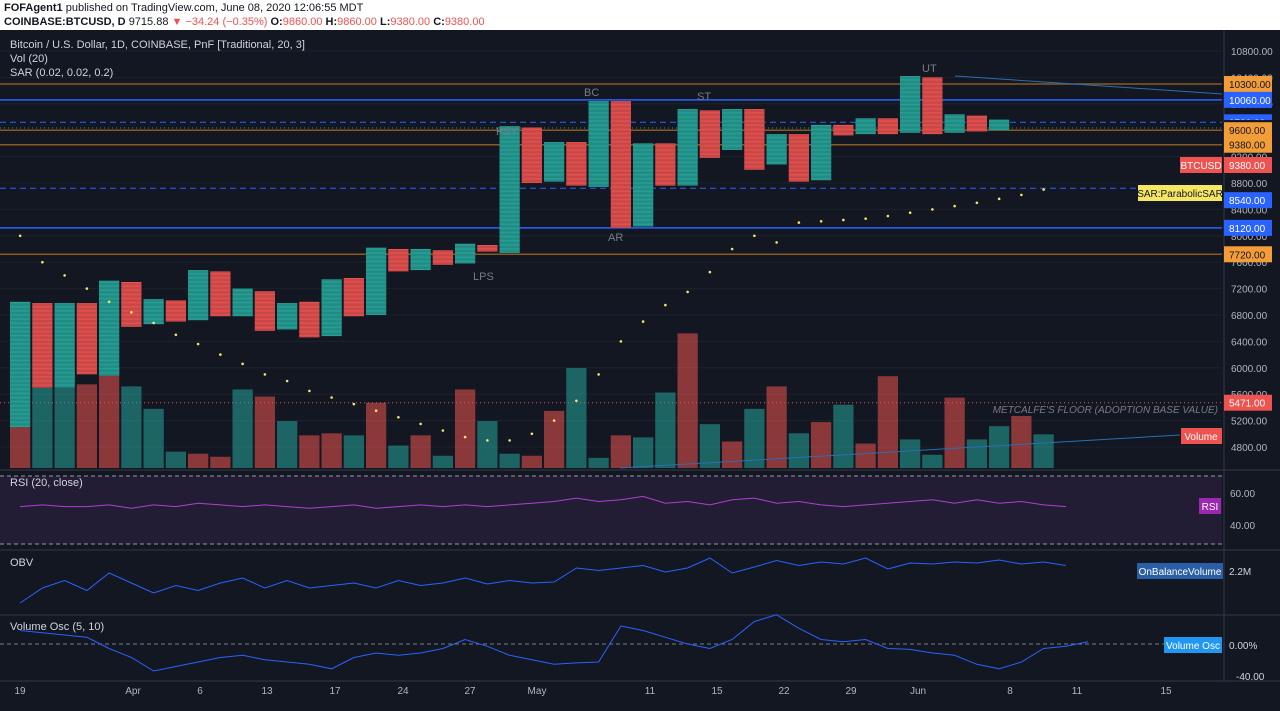 This screenshot has height=711, width=1280. Describe the element at coordinates (1201, 165) in the screenshot. I see `btcusd-badge` at that location.